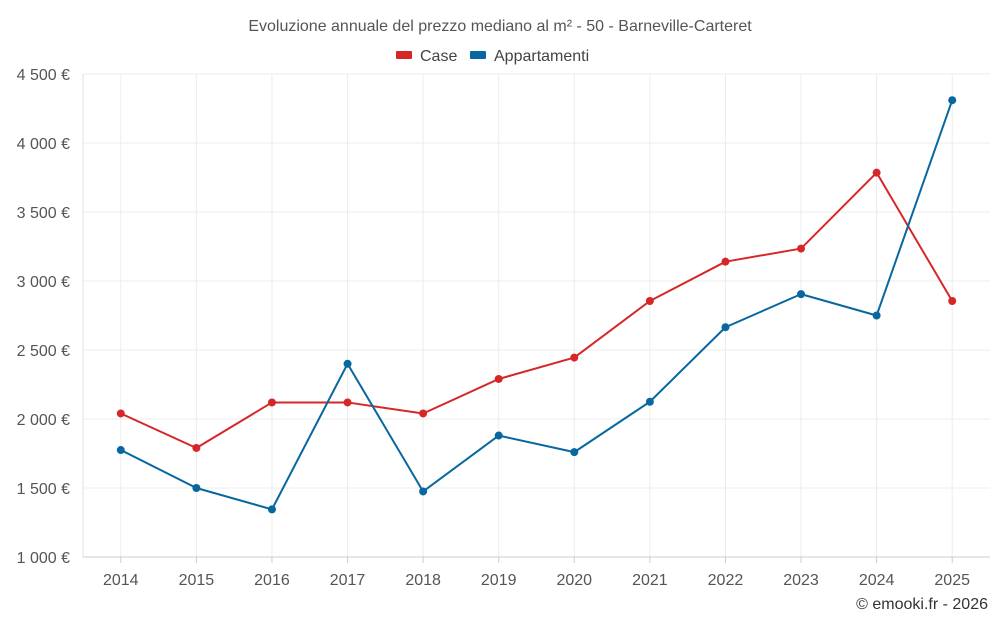  I want to click on y-tick-label: 4 500 €, so click(43, 75).